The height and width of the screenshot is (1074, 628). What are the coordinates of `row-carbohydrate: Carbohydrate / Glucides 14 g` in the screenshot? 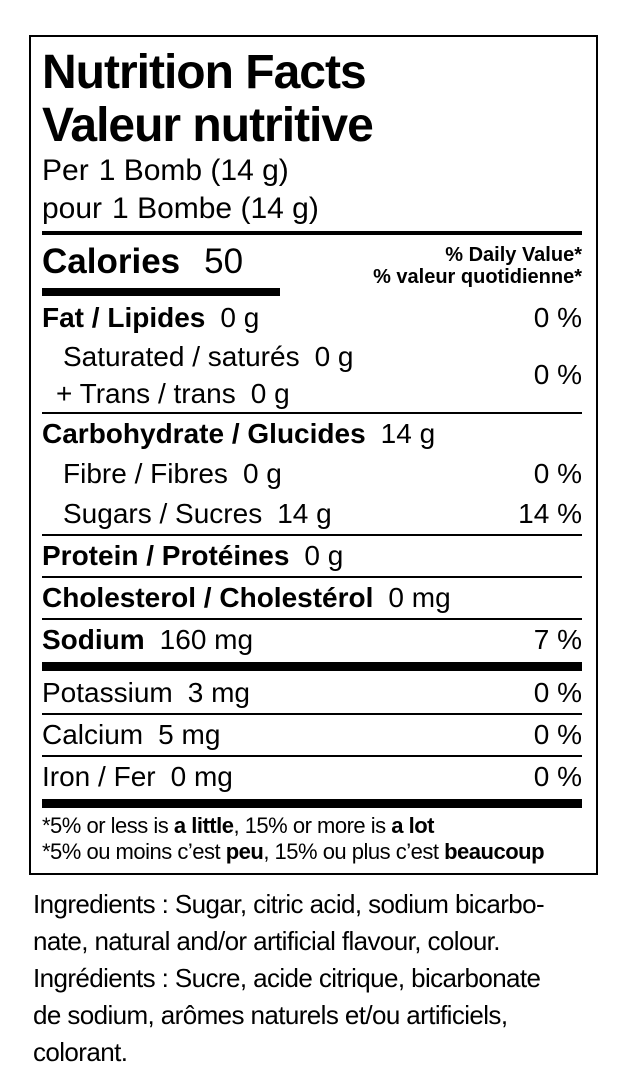 It's located at (312, 434).